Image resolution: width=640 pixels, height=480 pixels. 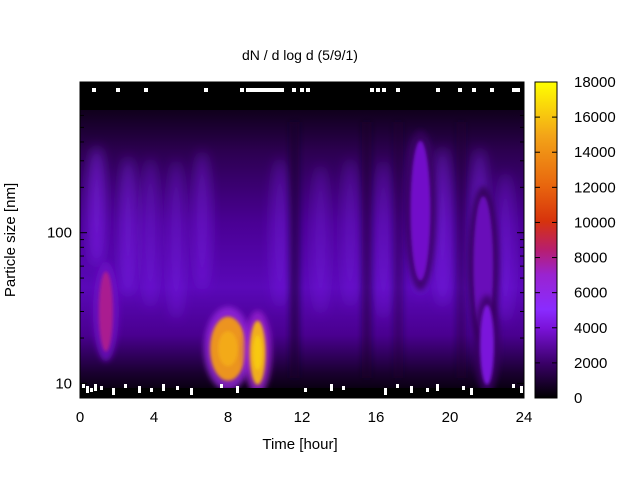 What do you see at coordinates (300, 55) in the screenshot?
I see `chart-title: dN / d log d (5/9/1)` at bounding box center [300, 55].